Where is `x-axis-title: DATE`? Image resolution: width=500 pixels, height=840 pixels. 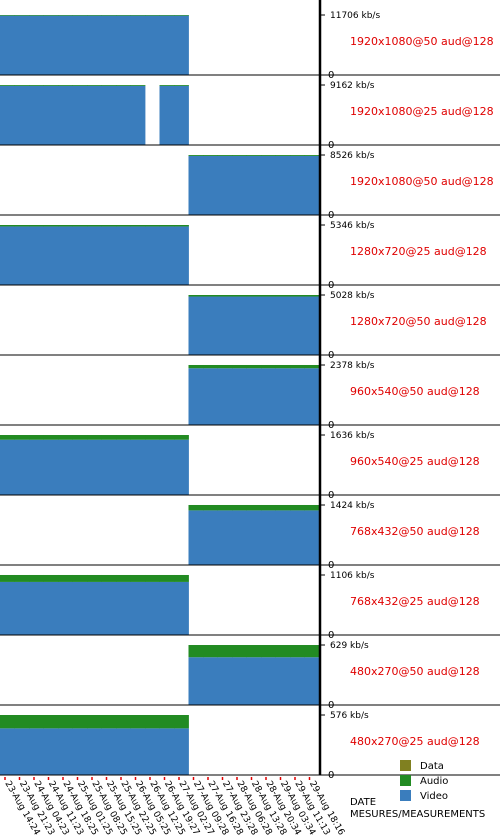 x-axis-title: DATE is located at coordinates (363, 802).